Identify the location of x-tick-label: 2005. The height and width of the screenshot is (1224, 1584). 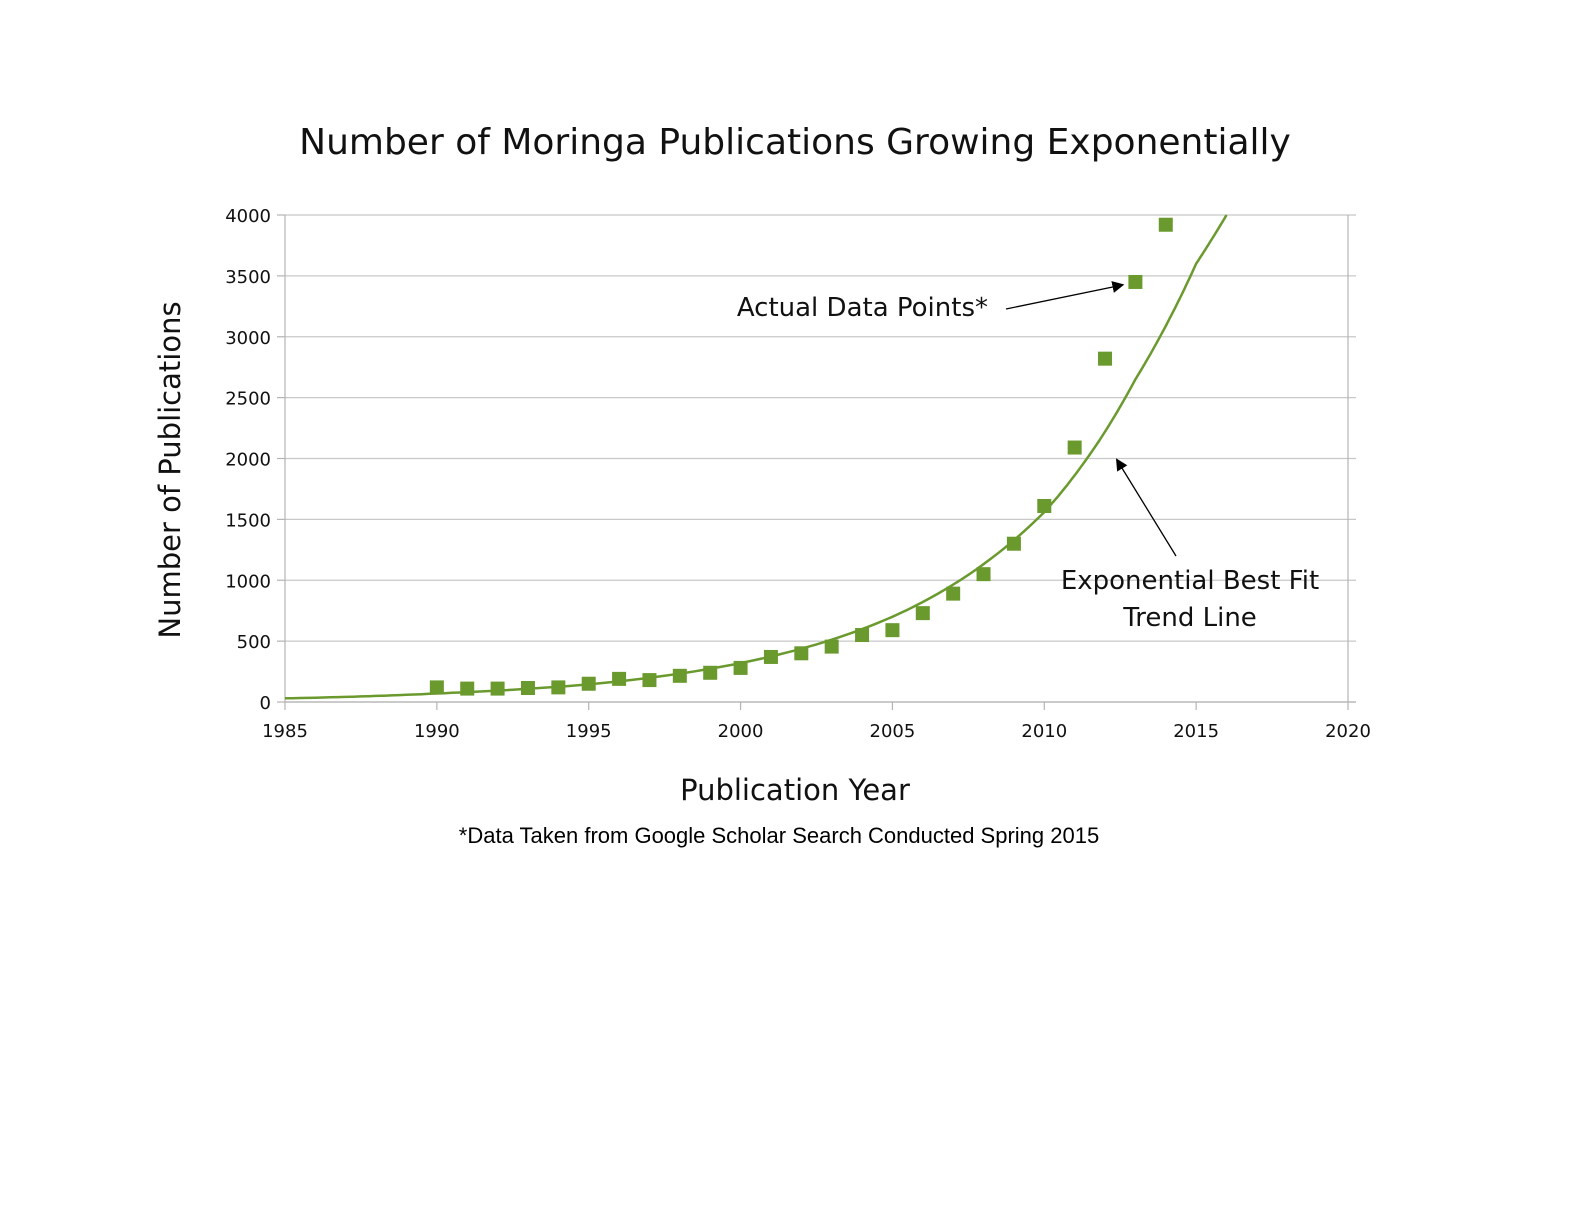
(893, 731).